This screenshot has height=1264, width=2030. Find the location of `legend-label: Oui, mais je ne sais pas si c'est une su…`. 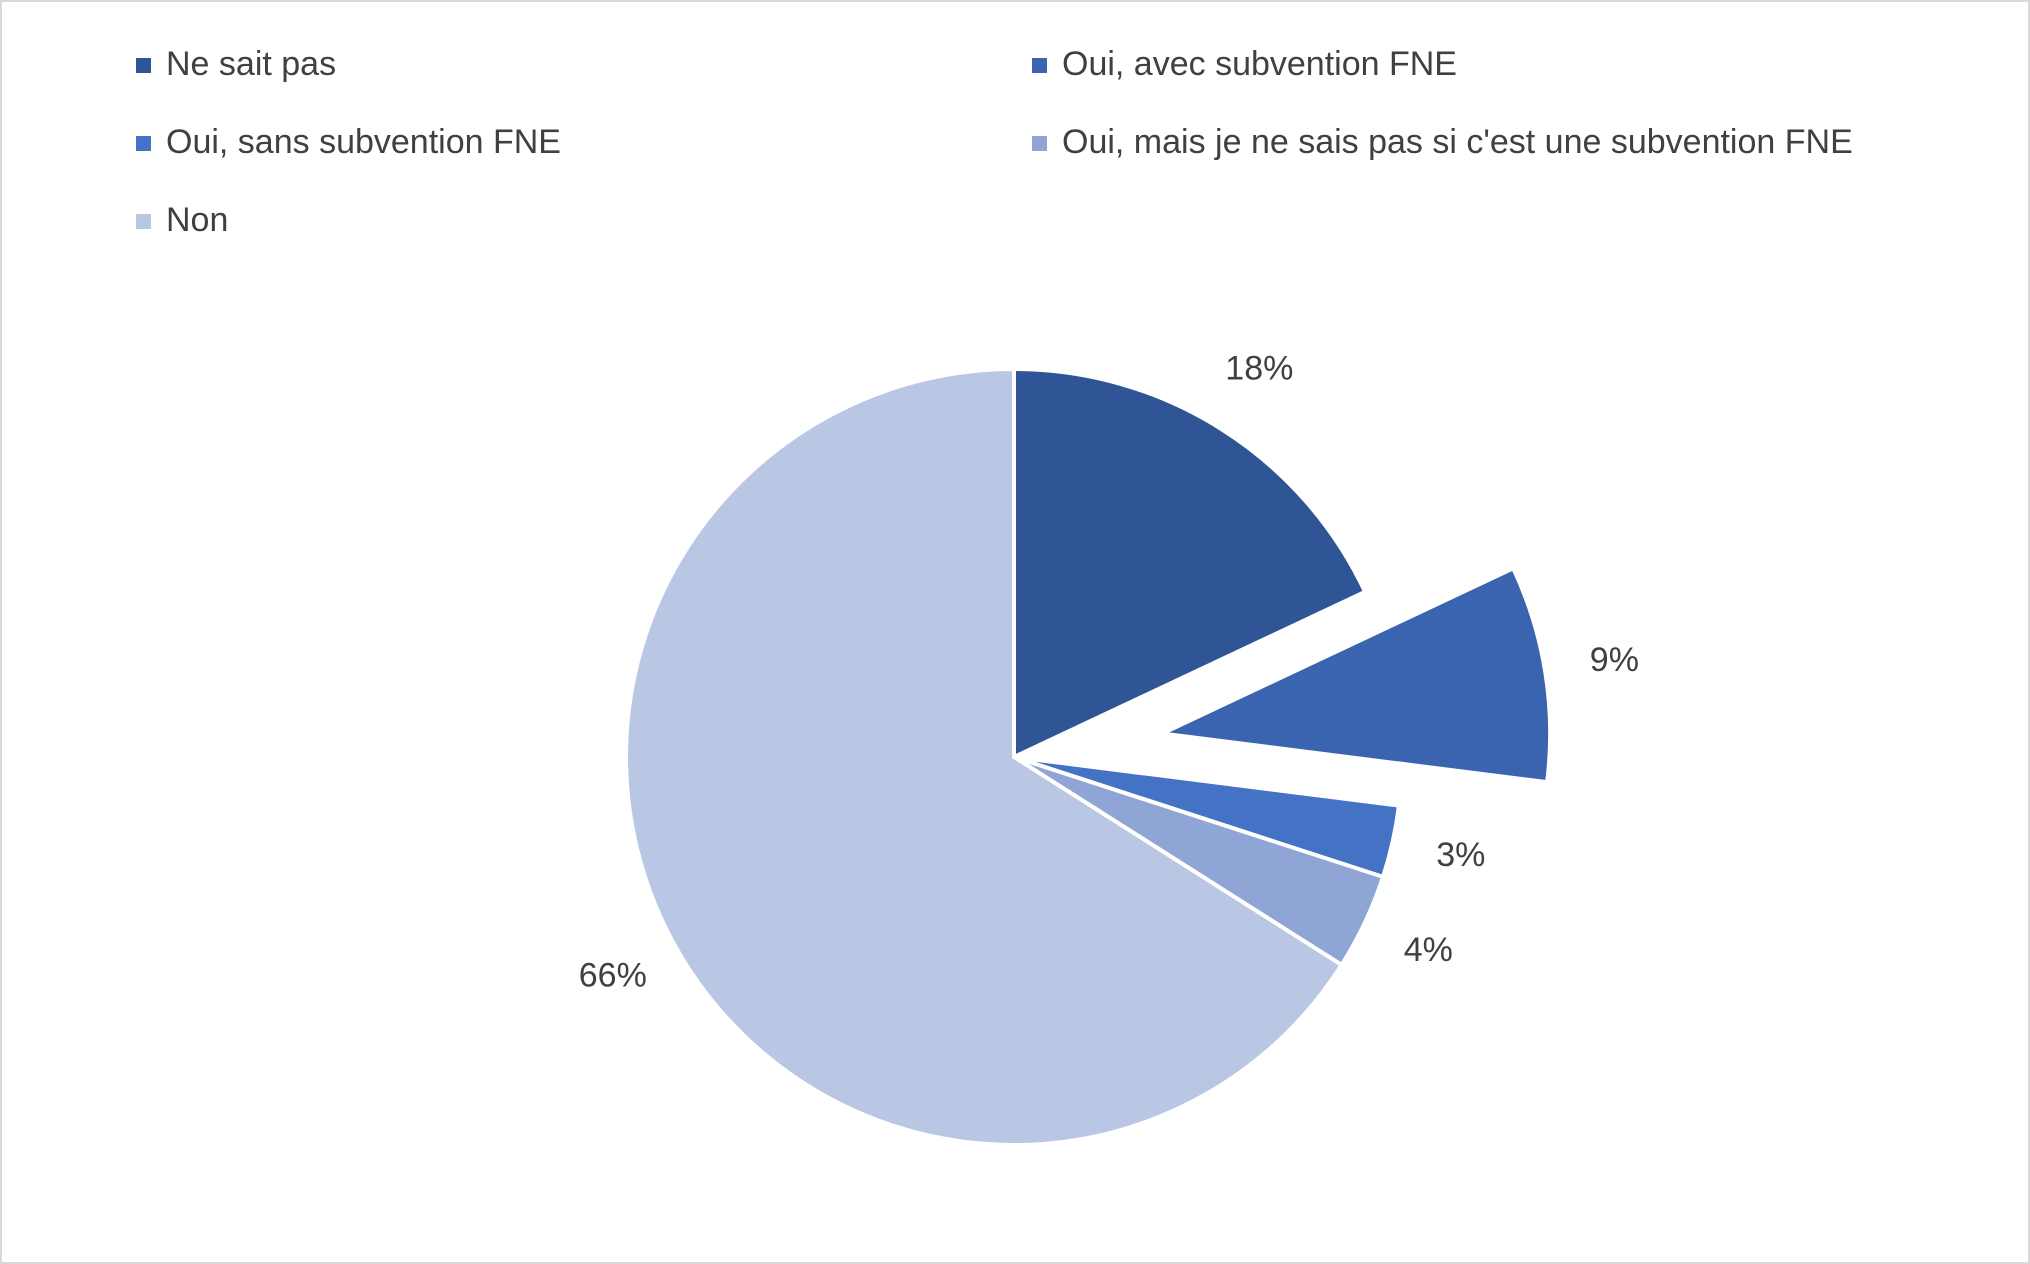

legend-label: Oui, mais je ne sais pas si c'est une su… is located at coordinates (1457, 142).